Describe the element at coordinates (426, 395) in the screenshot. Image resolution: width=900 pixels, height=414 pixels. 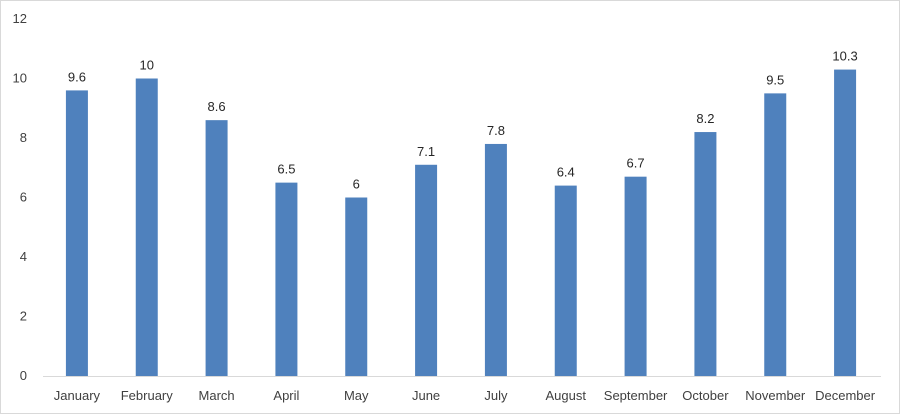
I see `x-tick-label: June` at that location.